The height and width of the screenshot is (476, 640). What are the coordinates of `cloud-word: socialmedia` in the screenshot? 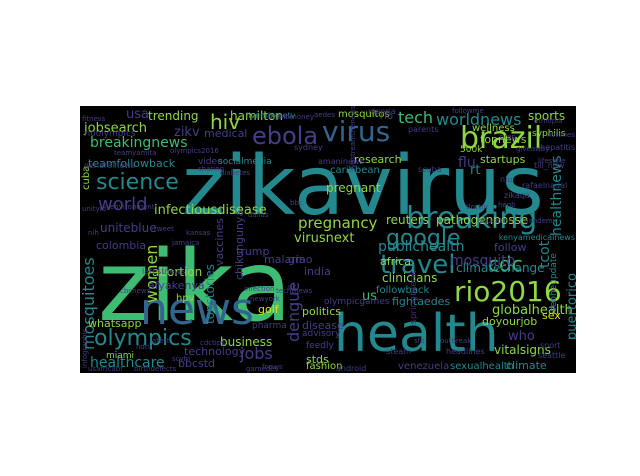 It's located at (245, 162).